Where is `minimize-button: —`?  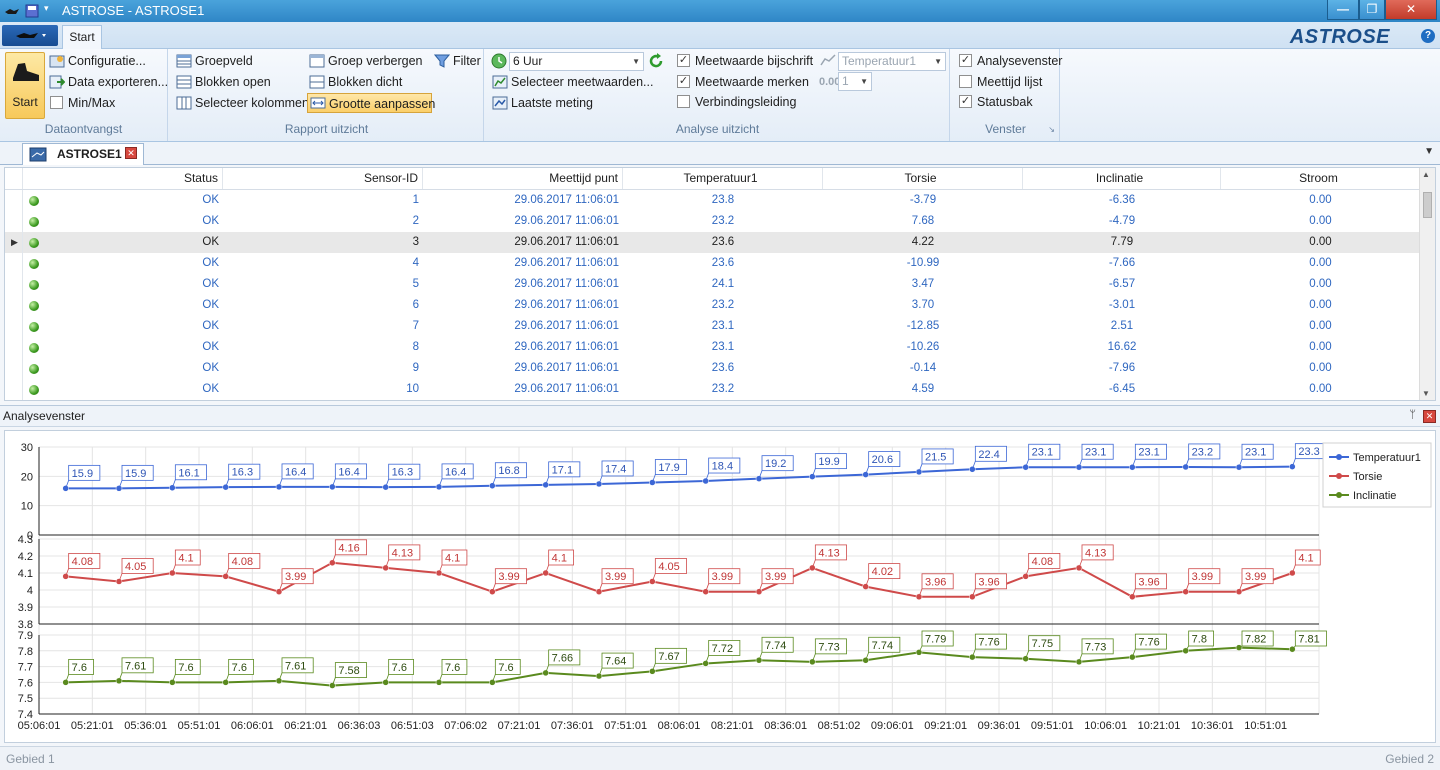 minimize-button: — is located at coordinates (1343, 10).